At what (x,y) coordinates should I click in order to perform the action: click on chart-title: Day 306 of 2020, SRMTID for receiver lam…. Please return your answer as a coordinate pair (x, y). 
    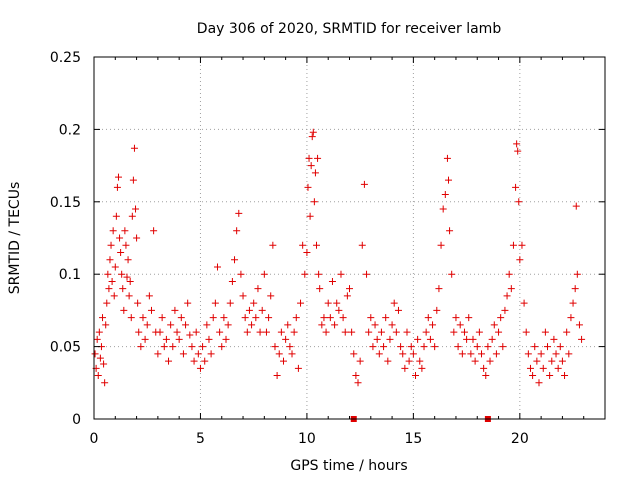
    Looking at the image, I should click on (349, 29).